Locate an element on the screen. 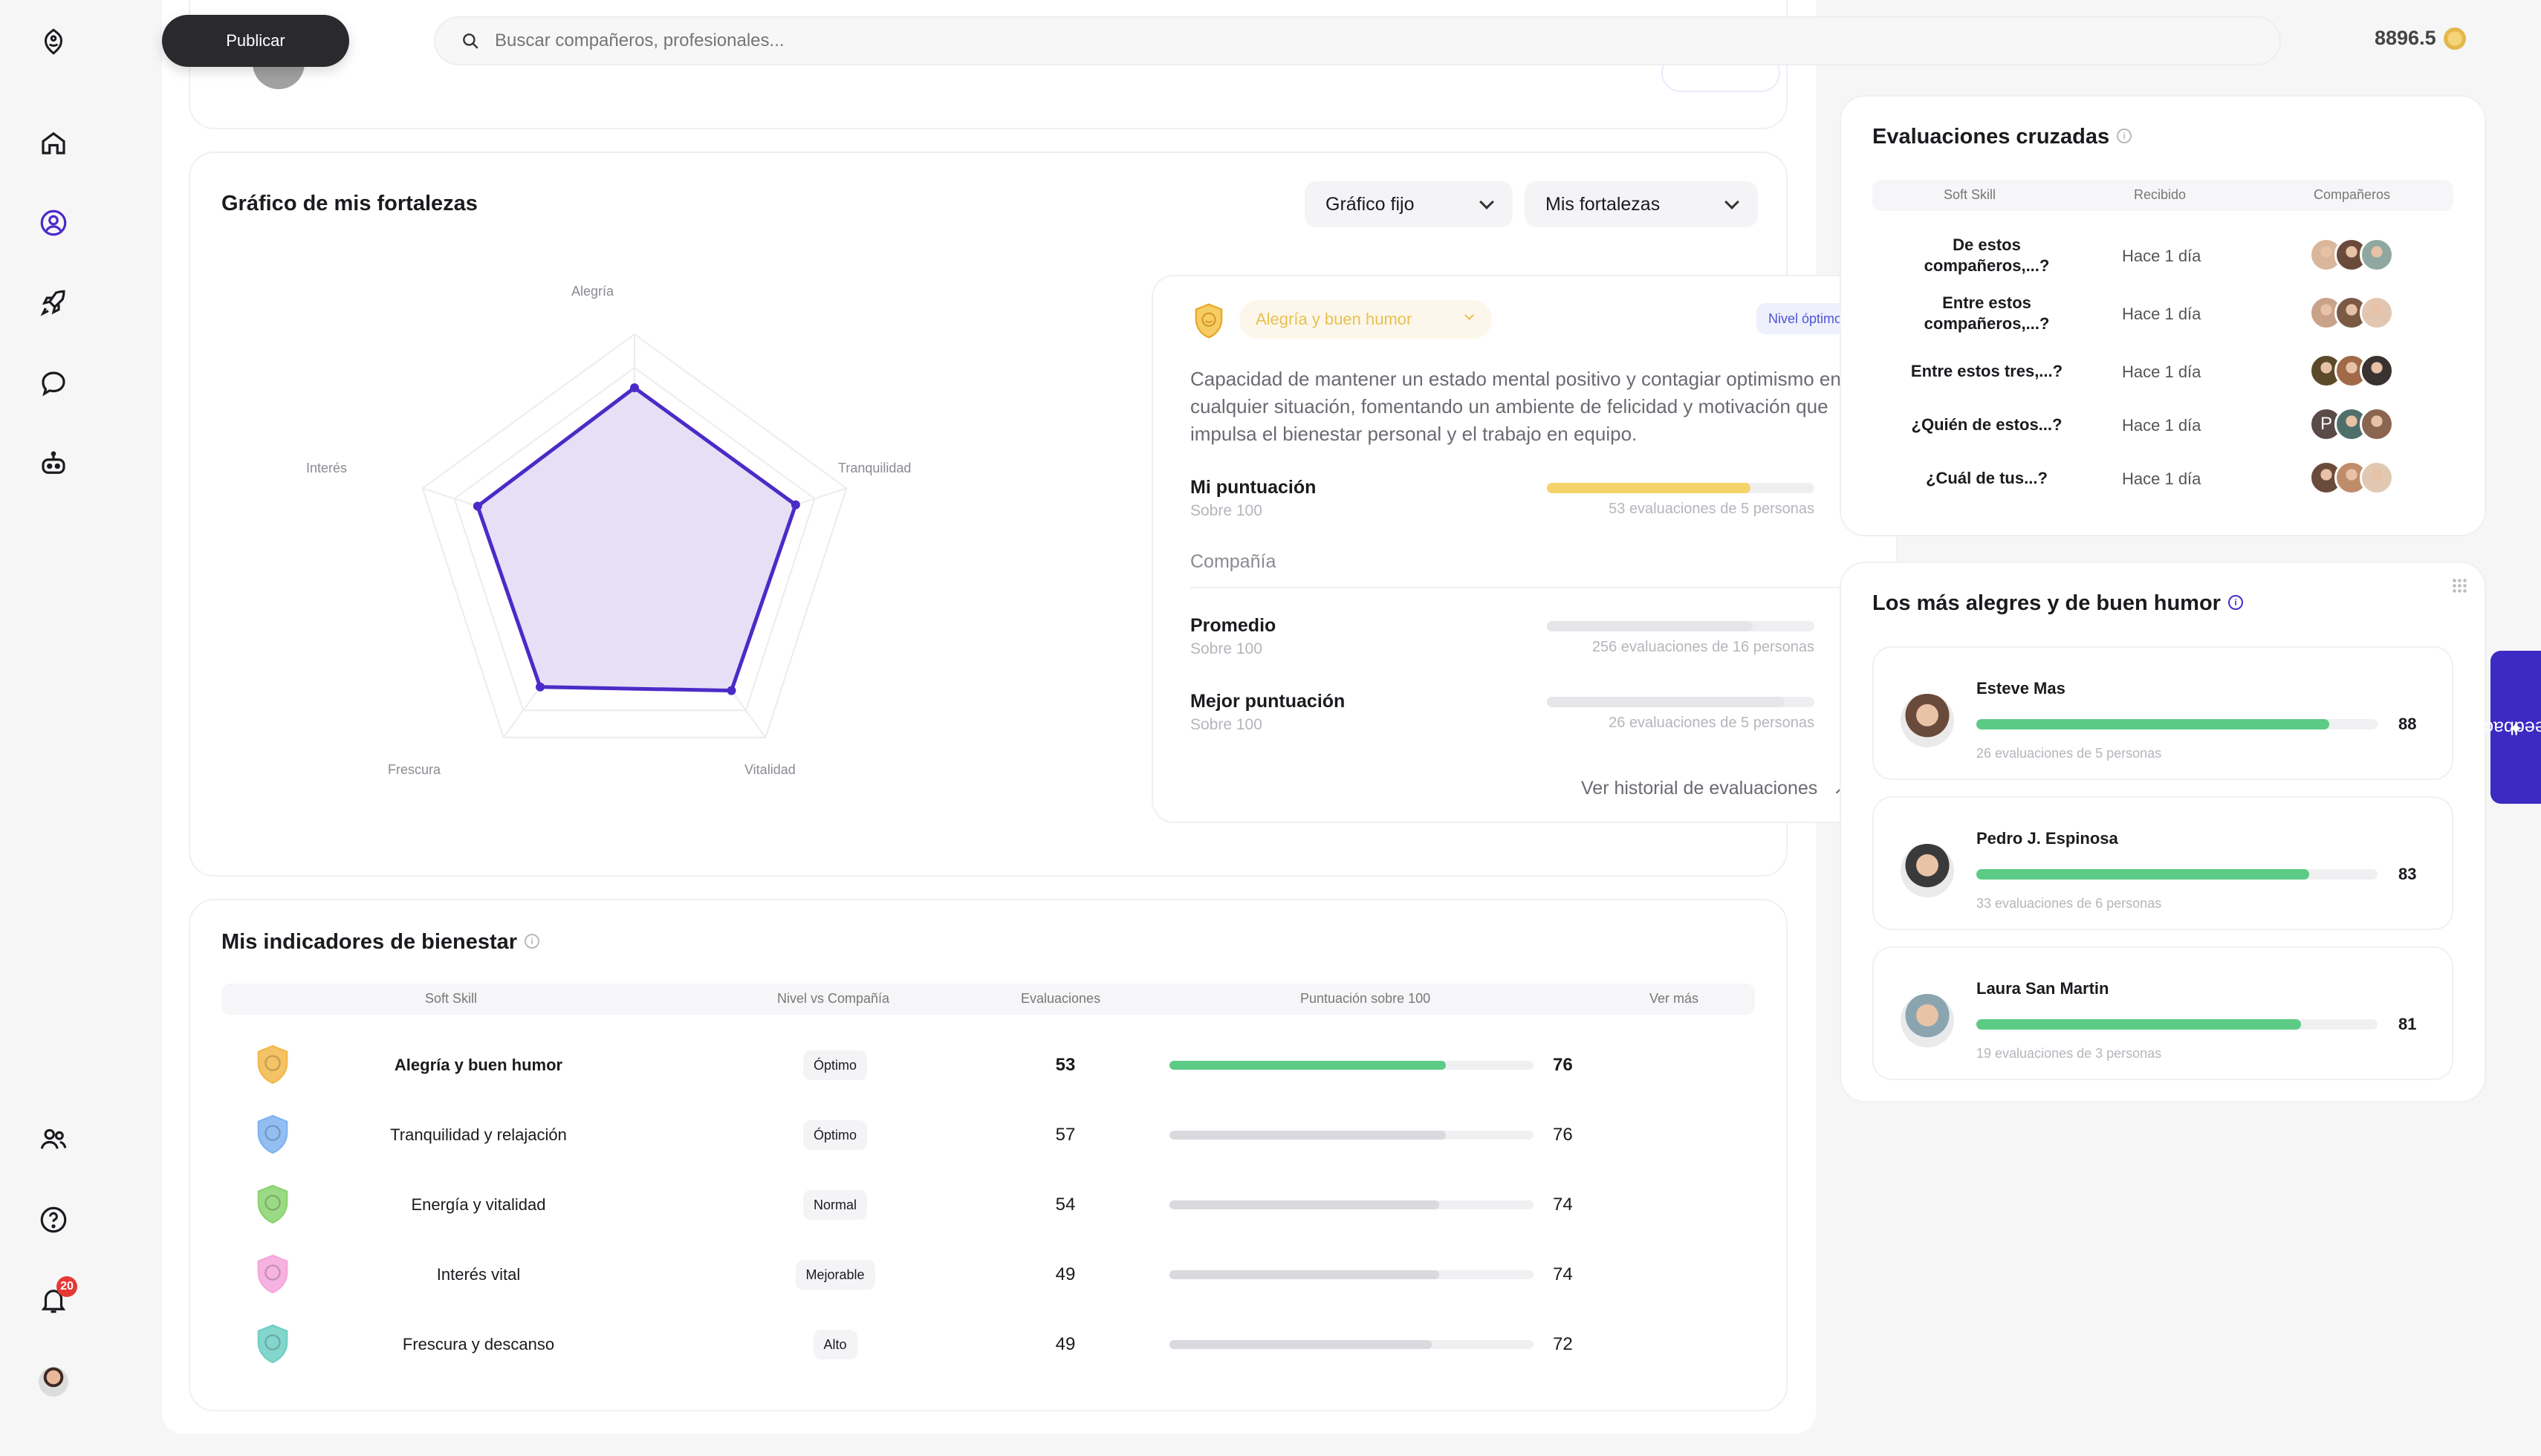 This screenshot has height=1456, width=2541. person-score: 88 is located at coordinates (2407, 724).